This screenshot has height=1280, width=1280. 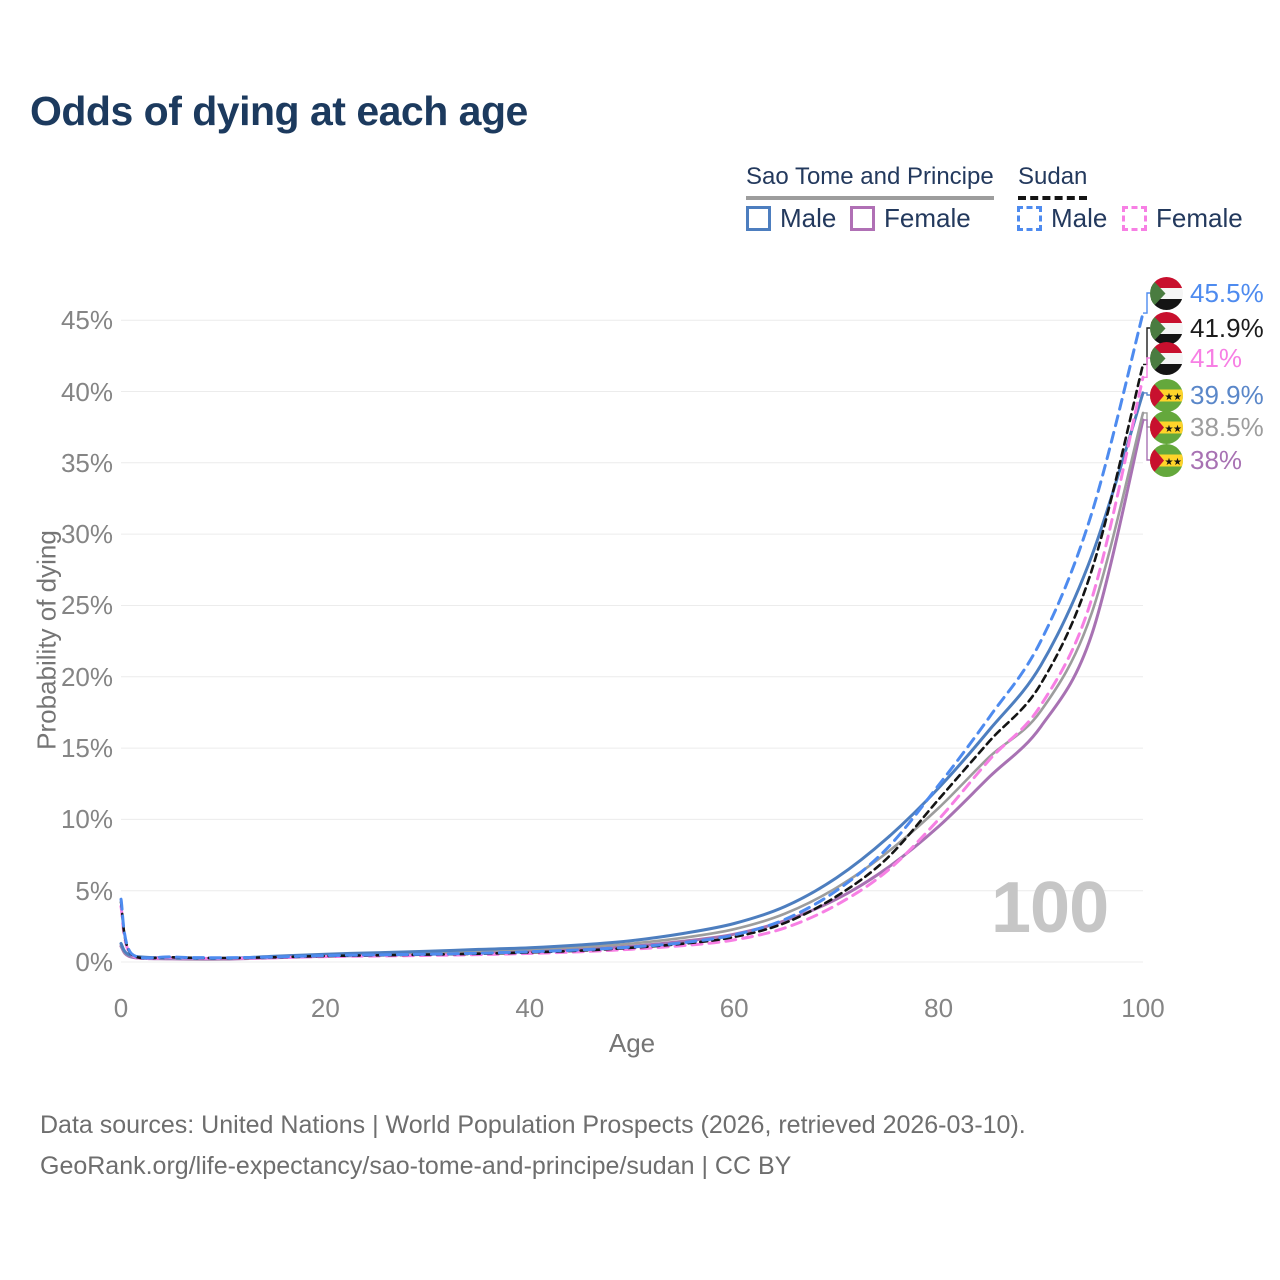 What do you see at coordinates (86, 605) in the screenshot?
I see `y-tick-label: 25%` at bounding box center [86, 605].